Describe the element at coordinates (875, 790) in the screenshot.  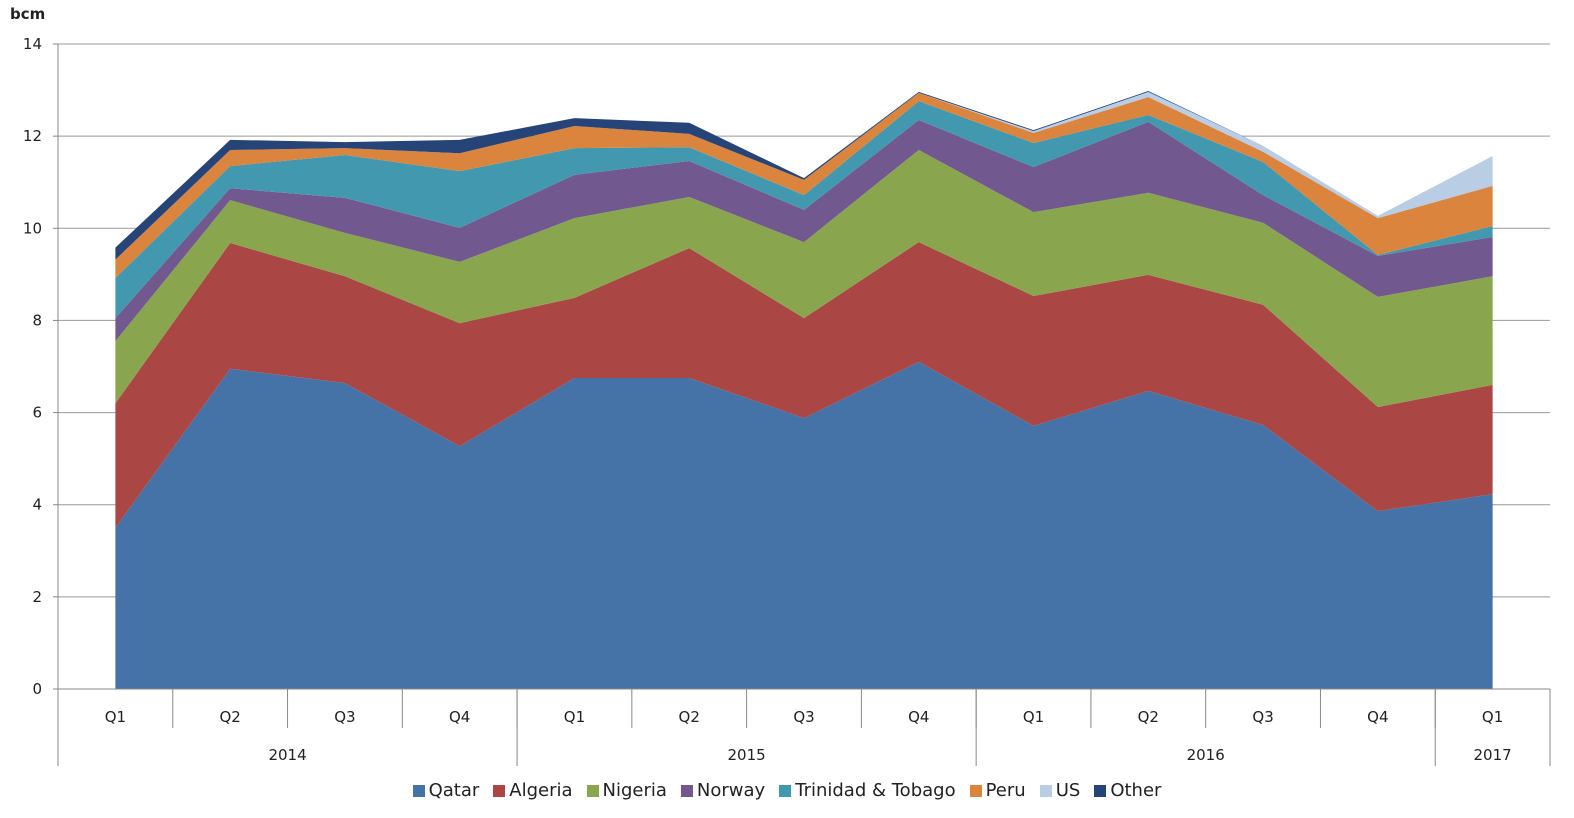
I see `legend-label: Trinidad & Tobago` at that location.